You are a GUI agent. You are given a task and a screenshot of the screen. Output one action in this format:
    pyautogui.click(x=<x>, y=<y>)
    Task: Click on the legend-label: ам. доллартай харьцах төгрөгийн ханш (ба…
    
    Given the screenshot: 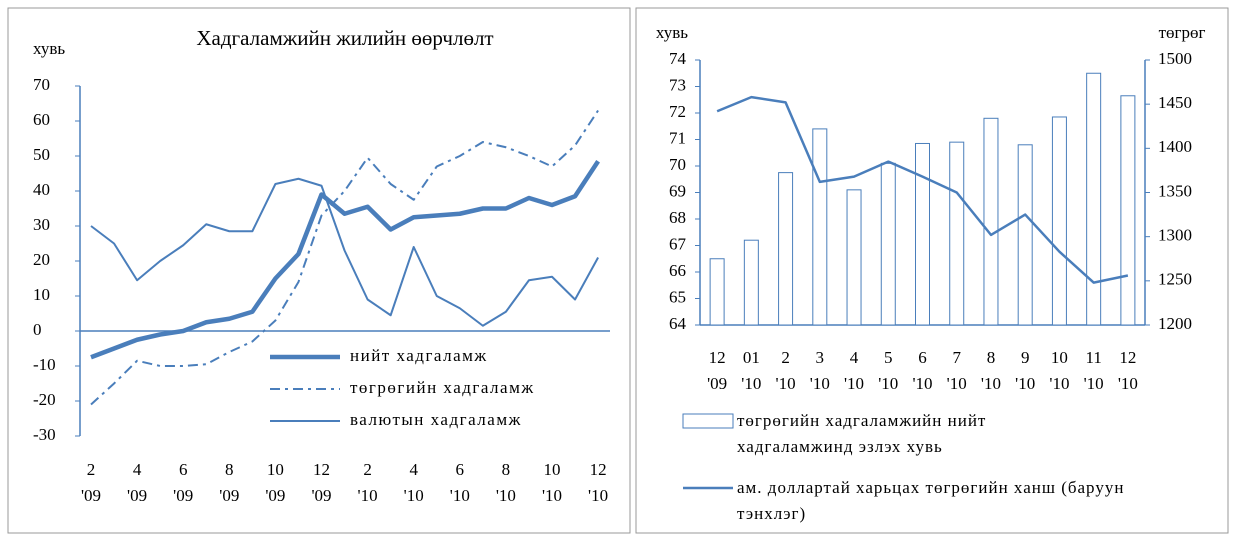 What is the action you would take?
    pyautogui.click(x=931, y=500)
    